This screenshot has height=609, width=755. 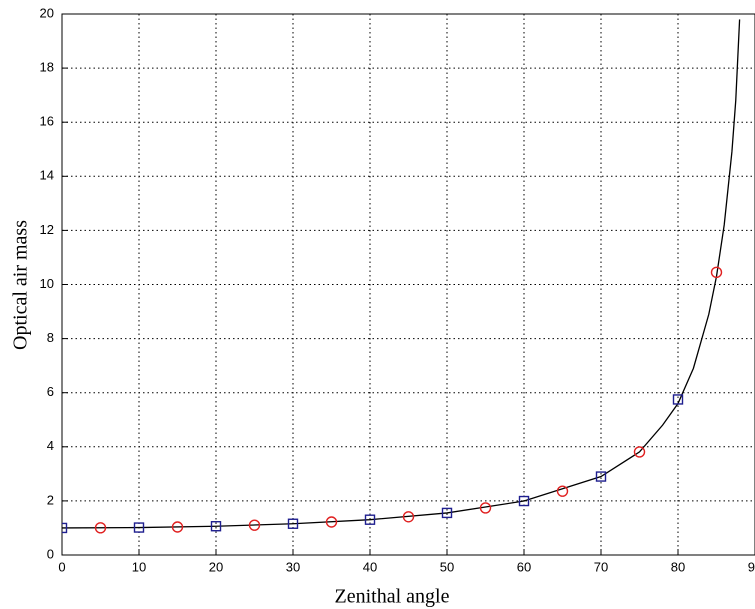 I want to click on y-tick-label: 20, so click(x=47, y=12).